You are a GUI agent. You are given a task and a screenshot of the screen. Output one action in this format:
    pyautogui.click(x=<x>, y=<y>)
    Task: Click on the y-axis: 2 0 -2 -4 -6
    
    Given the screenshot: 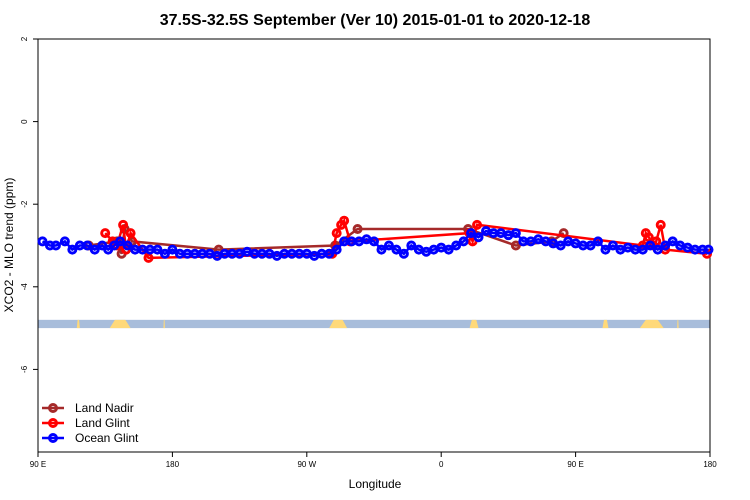 What is the action you would take?
    pyautogui.click(x=29, y=204)
    